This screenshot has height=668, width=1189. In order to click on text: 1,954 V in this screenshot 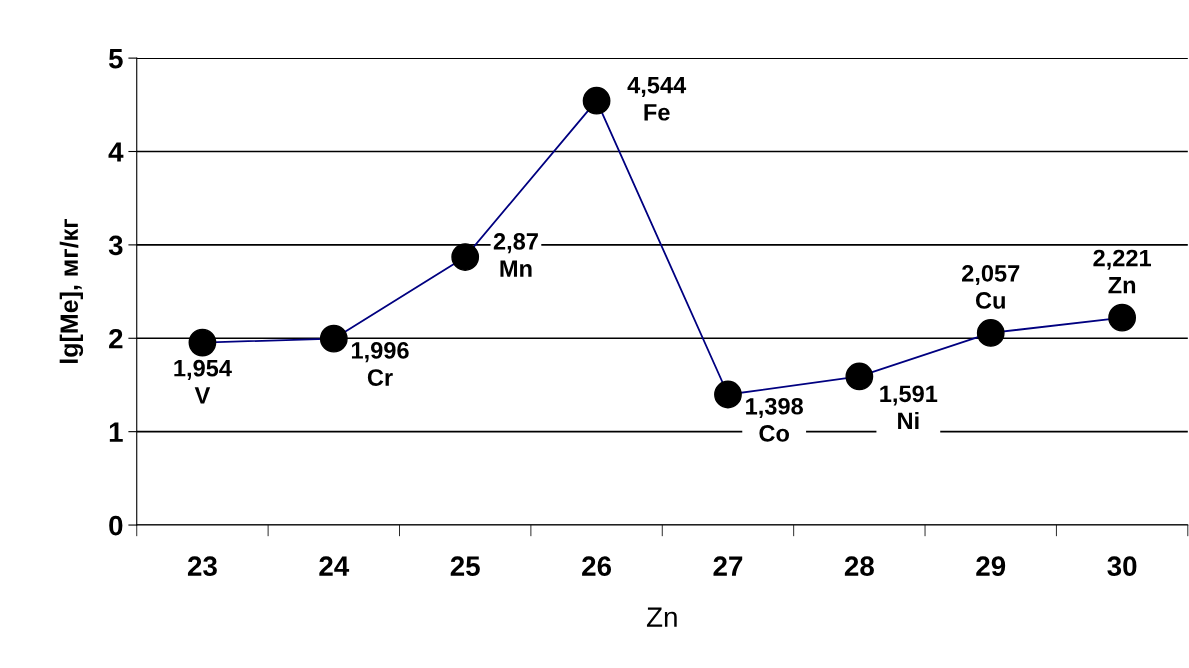, I will do `click(203, 381)`.